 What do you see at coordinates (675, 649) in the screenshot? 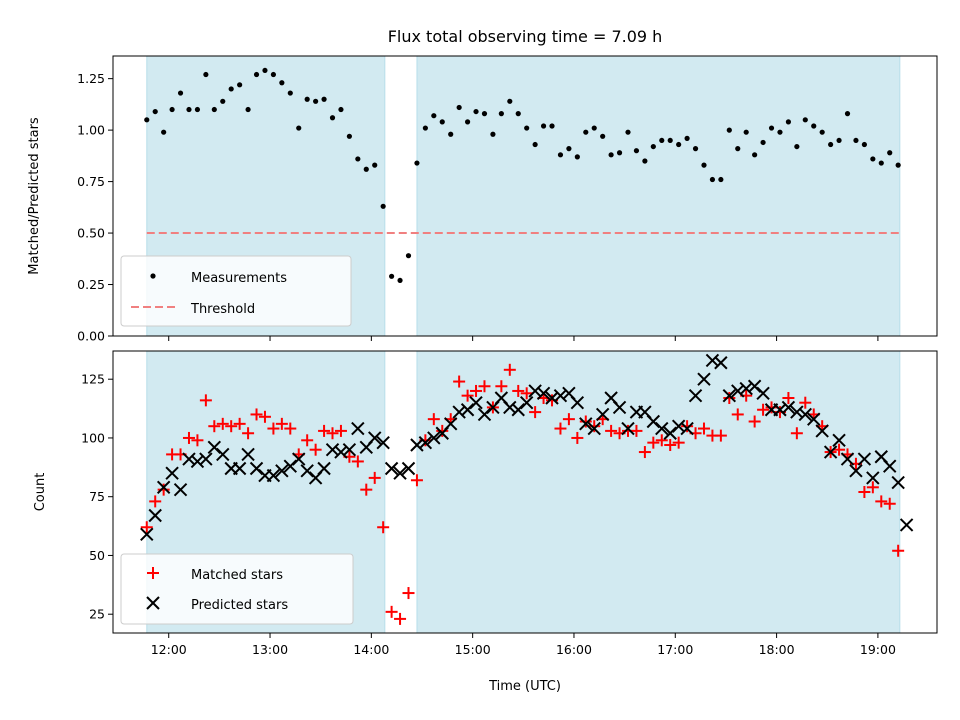
I see `x-tick-label: 17:00` at bounding box center [675, 649].